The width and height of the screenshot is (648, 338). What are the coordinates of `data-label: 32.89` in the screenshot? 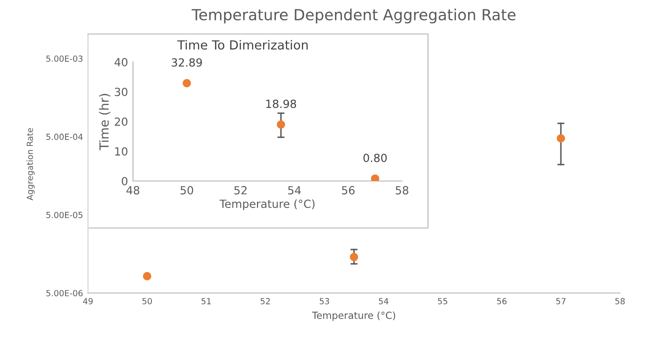 It's located at (187, 62).